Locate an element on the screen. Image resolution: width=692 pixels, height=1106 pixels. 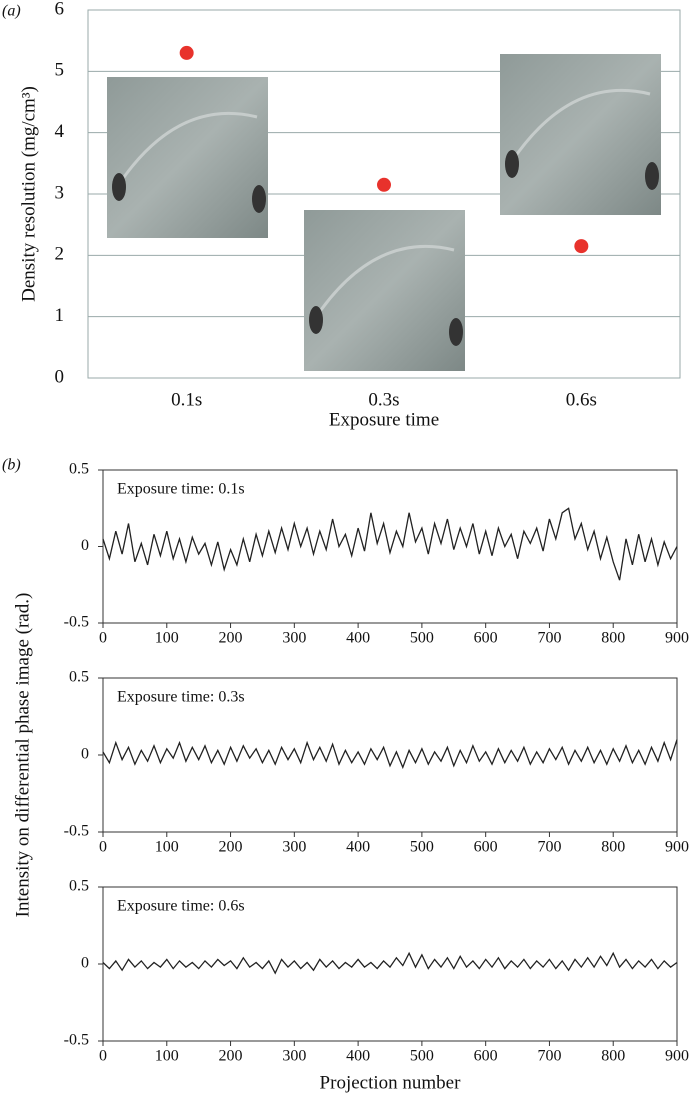
x-tick-label: 0.6s is located at coordinates (581, 399).